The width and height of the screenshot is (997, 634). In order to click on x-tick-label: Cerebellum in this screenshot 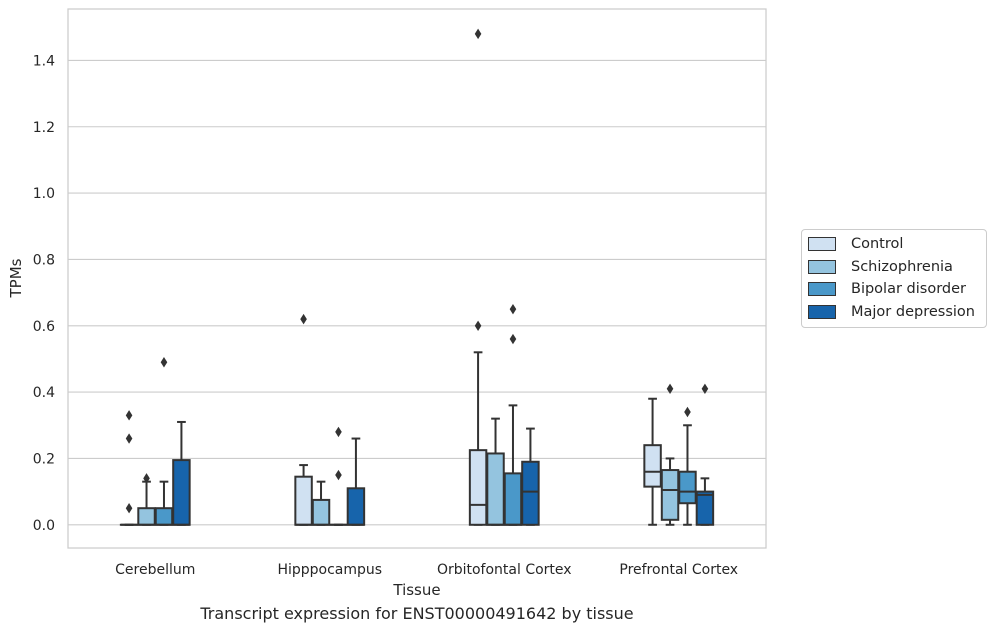, I will do `click(155, 570)`.